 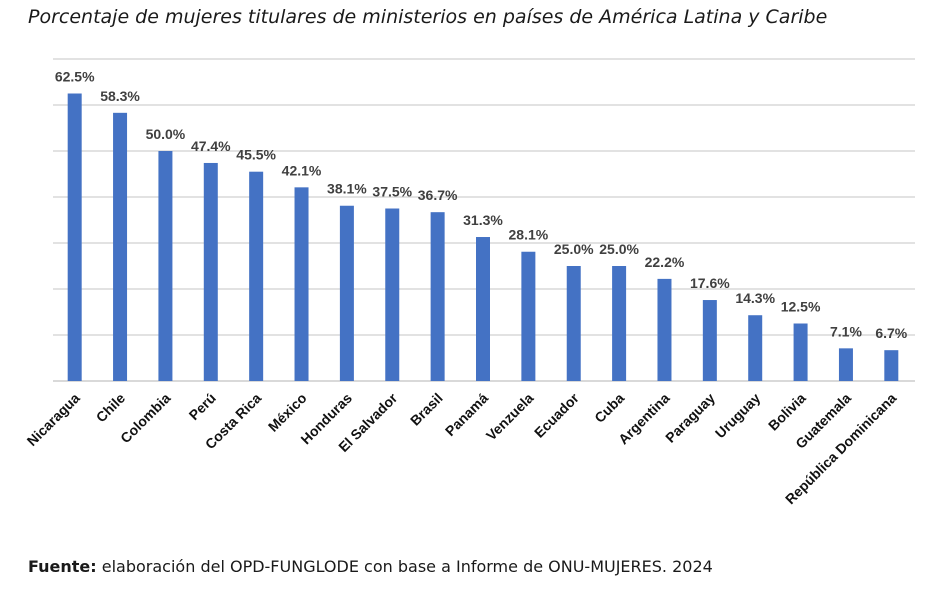 What do you see at coordinates (846, 331) in the screenshot?
I see `data-label: 7.1%` at bounding box center [846, 331].